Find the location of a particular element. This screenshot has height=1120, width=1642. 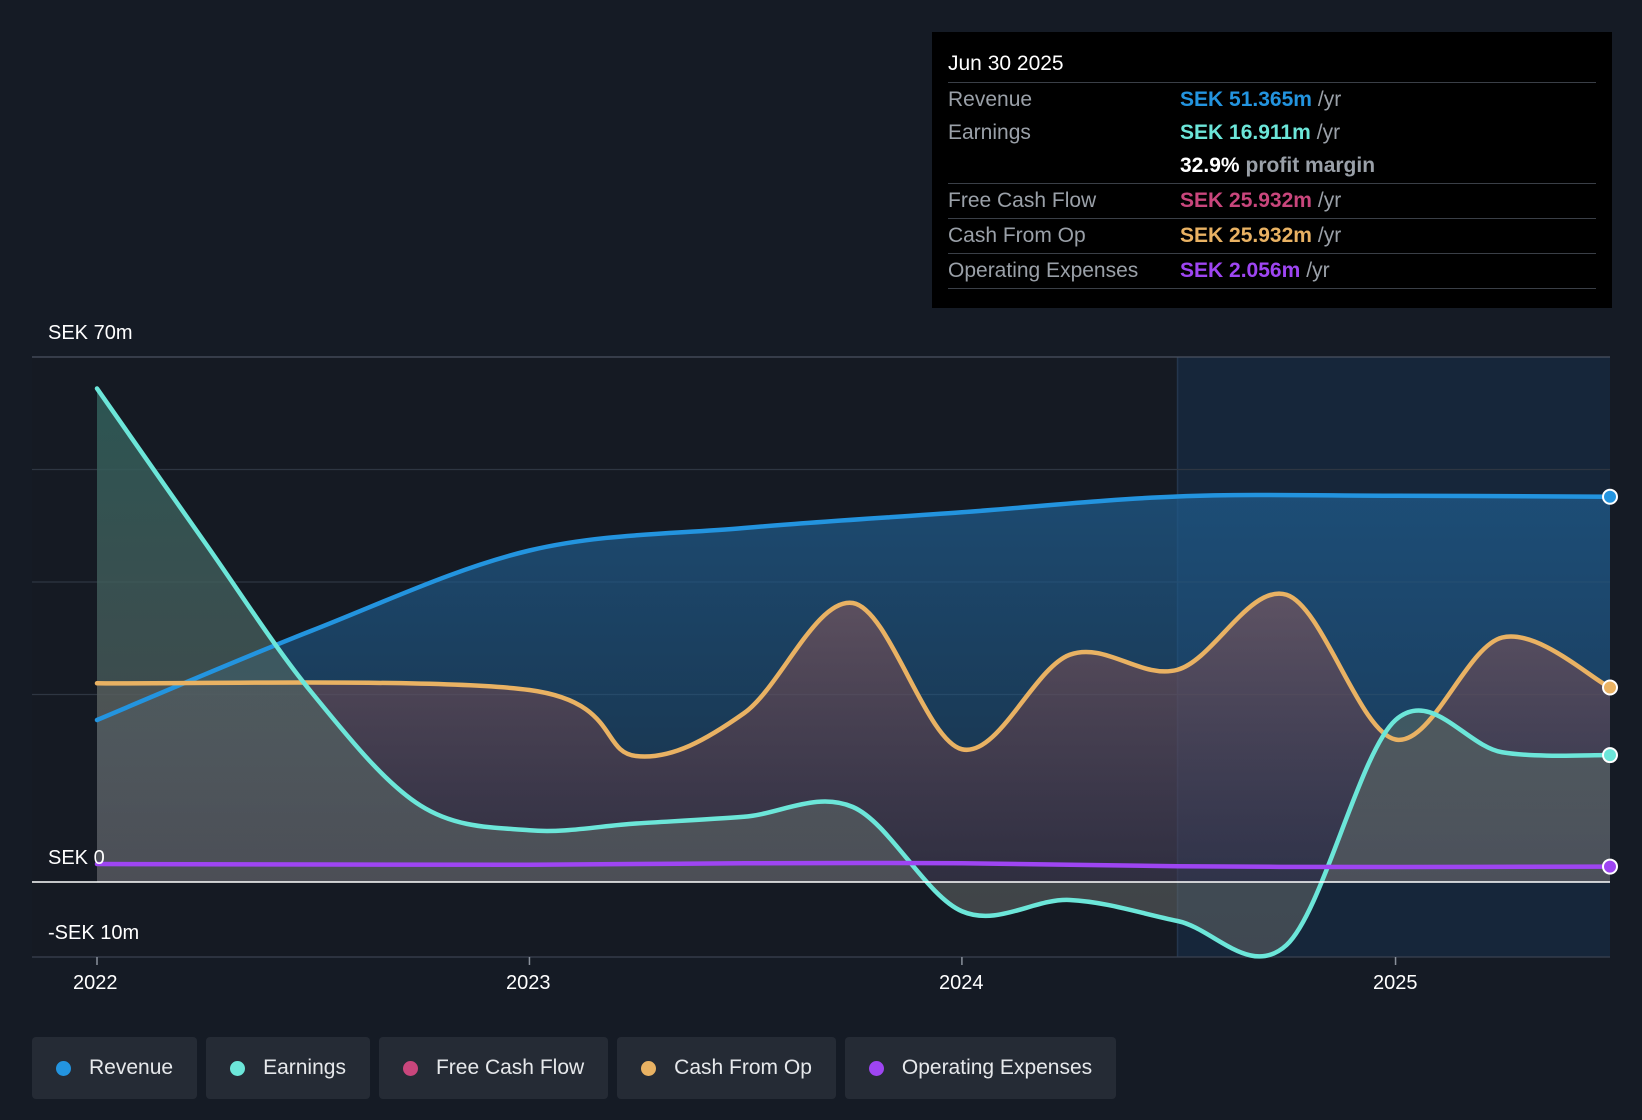

tooltip-row-profit-margin: 32.9% profit margin is located at coordinates (1272, 166).